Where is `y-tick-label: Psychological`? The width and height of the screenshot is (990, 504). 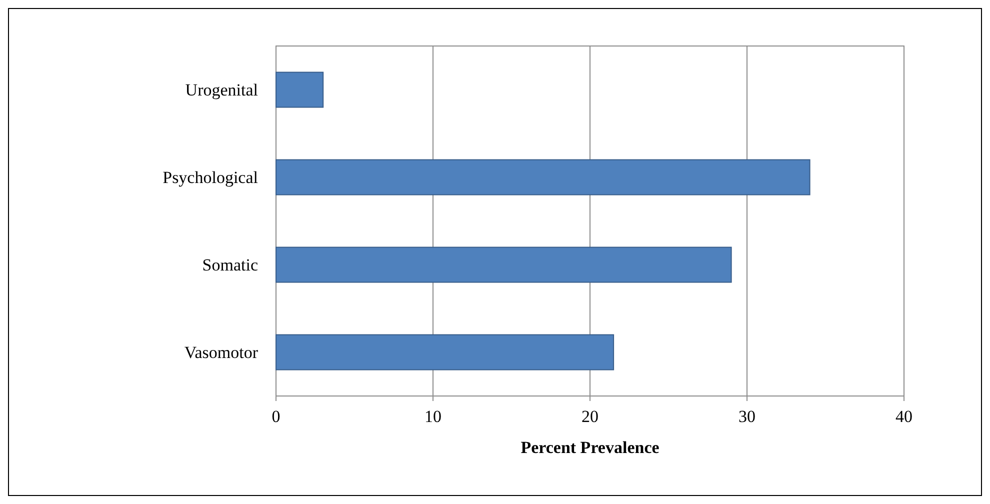 y-tick-label: Psychological is located at coordinates (210, 178).